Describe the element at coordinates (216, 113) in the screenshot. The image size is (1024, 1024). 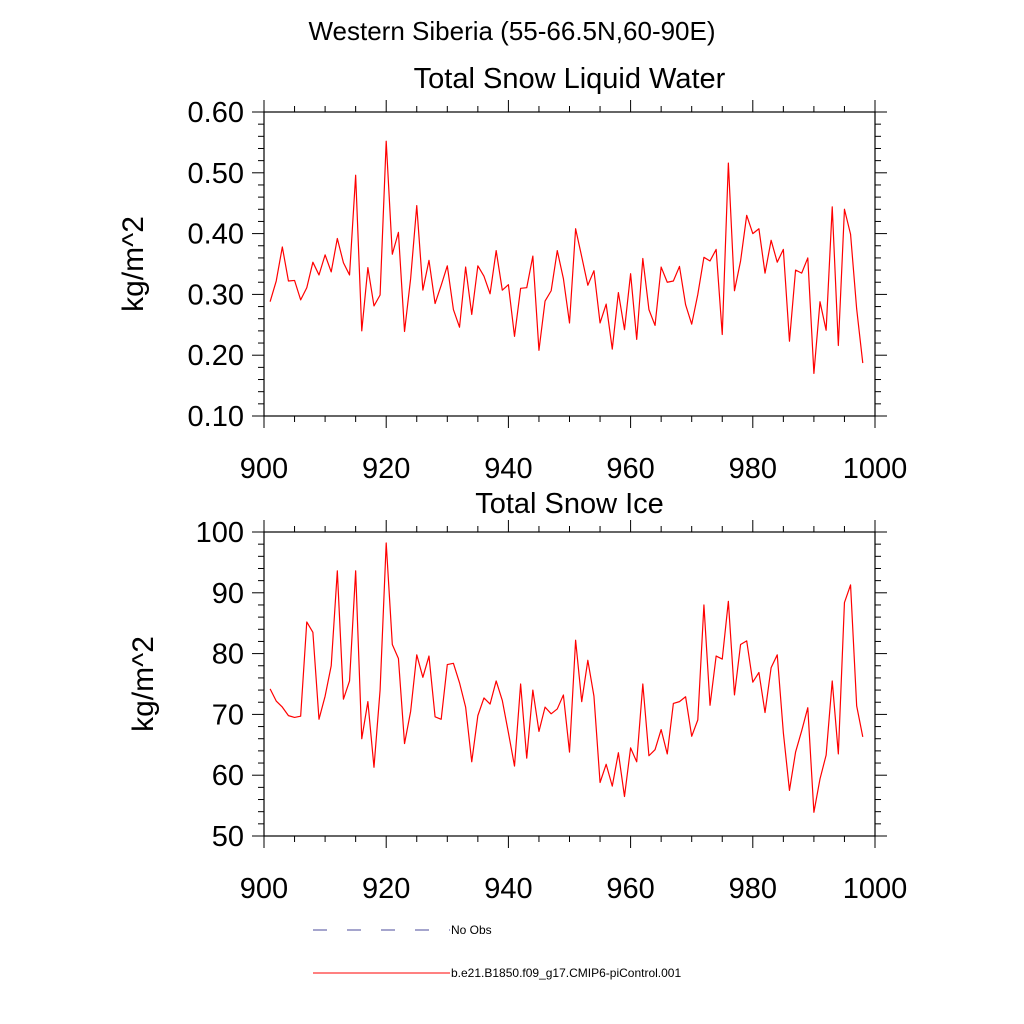
I see `y-tick-label: 0.60` at that location.